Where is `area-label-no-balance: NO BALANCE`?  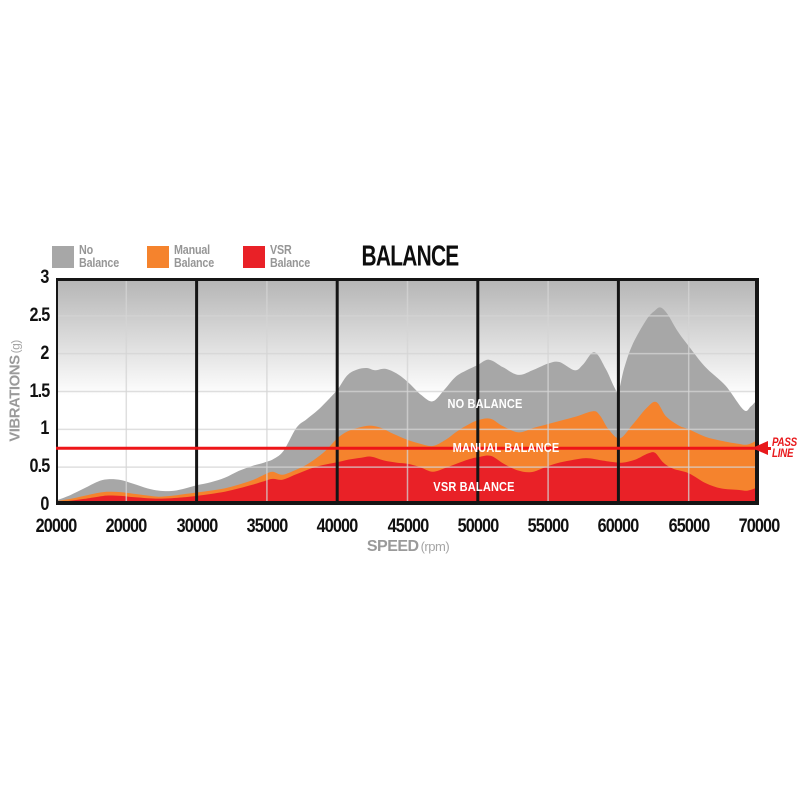 area-label-no-balance: NO BALANCE is located at coordinates (485, 403).